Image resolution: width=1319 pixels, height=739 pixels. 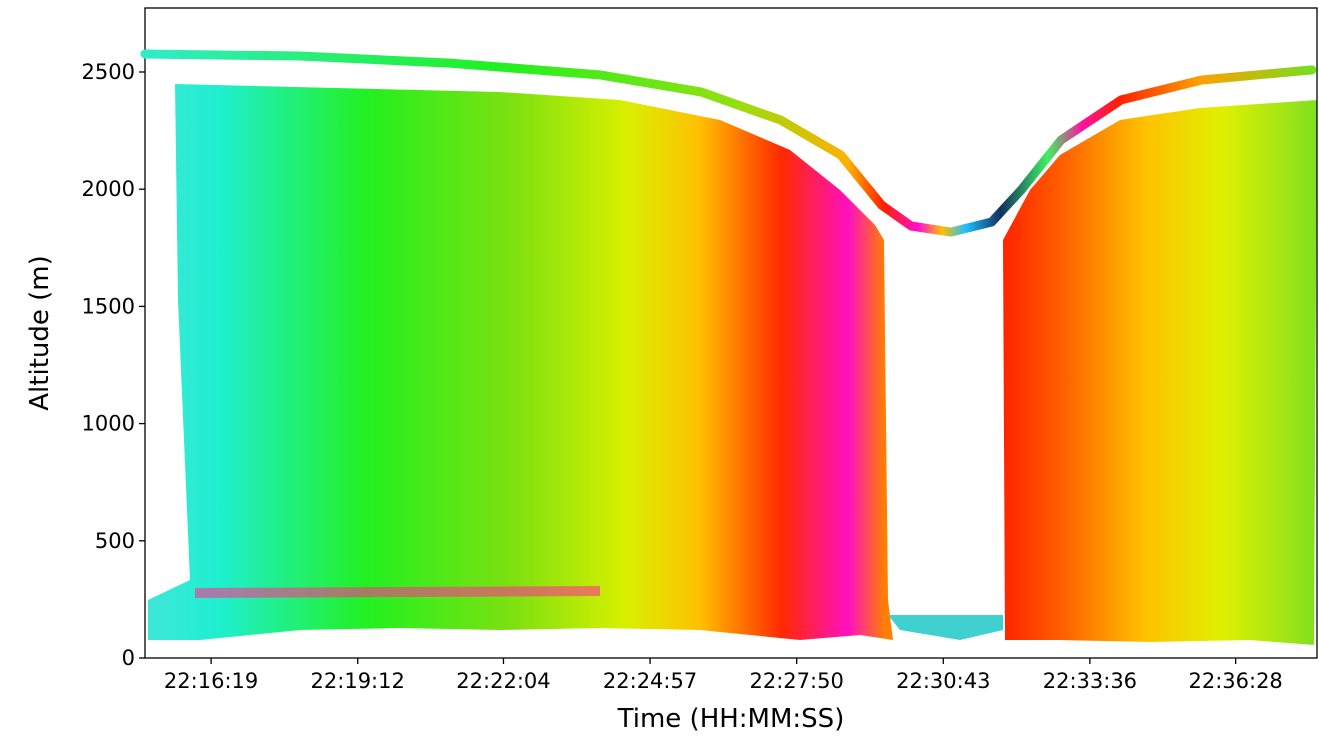 I want to click on x-tick-label: 22:24:57, so click(x=650, y=681).